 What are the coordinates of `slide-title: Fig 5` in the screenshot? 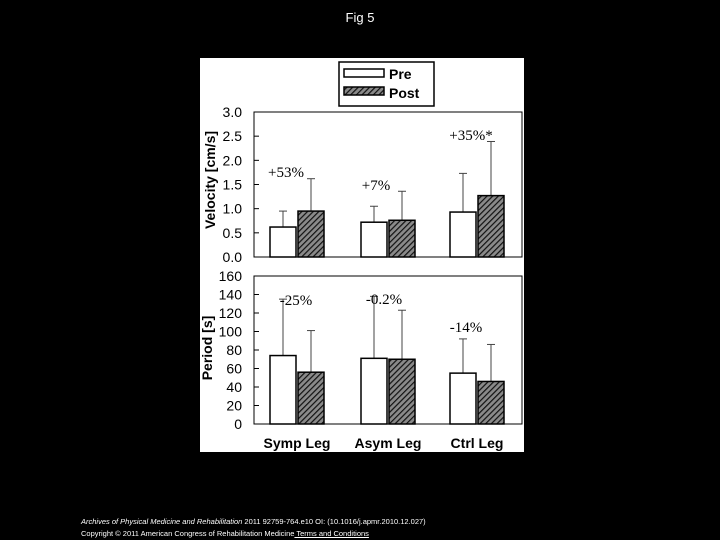 It's located at (360, 17).